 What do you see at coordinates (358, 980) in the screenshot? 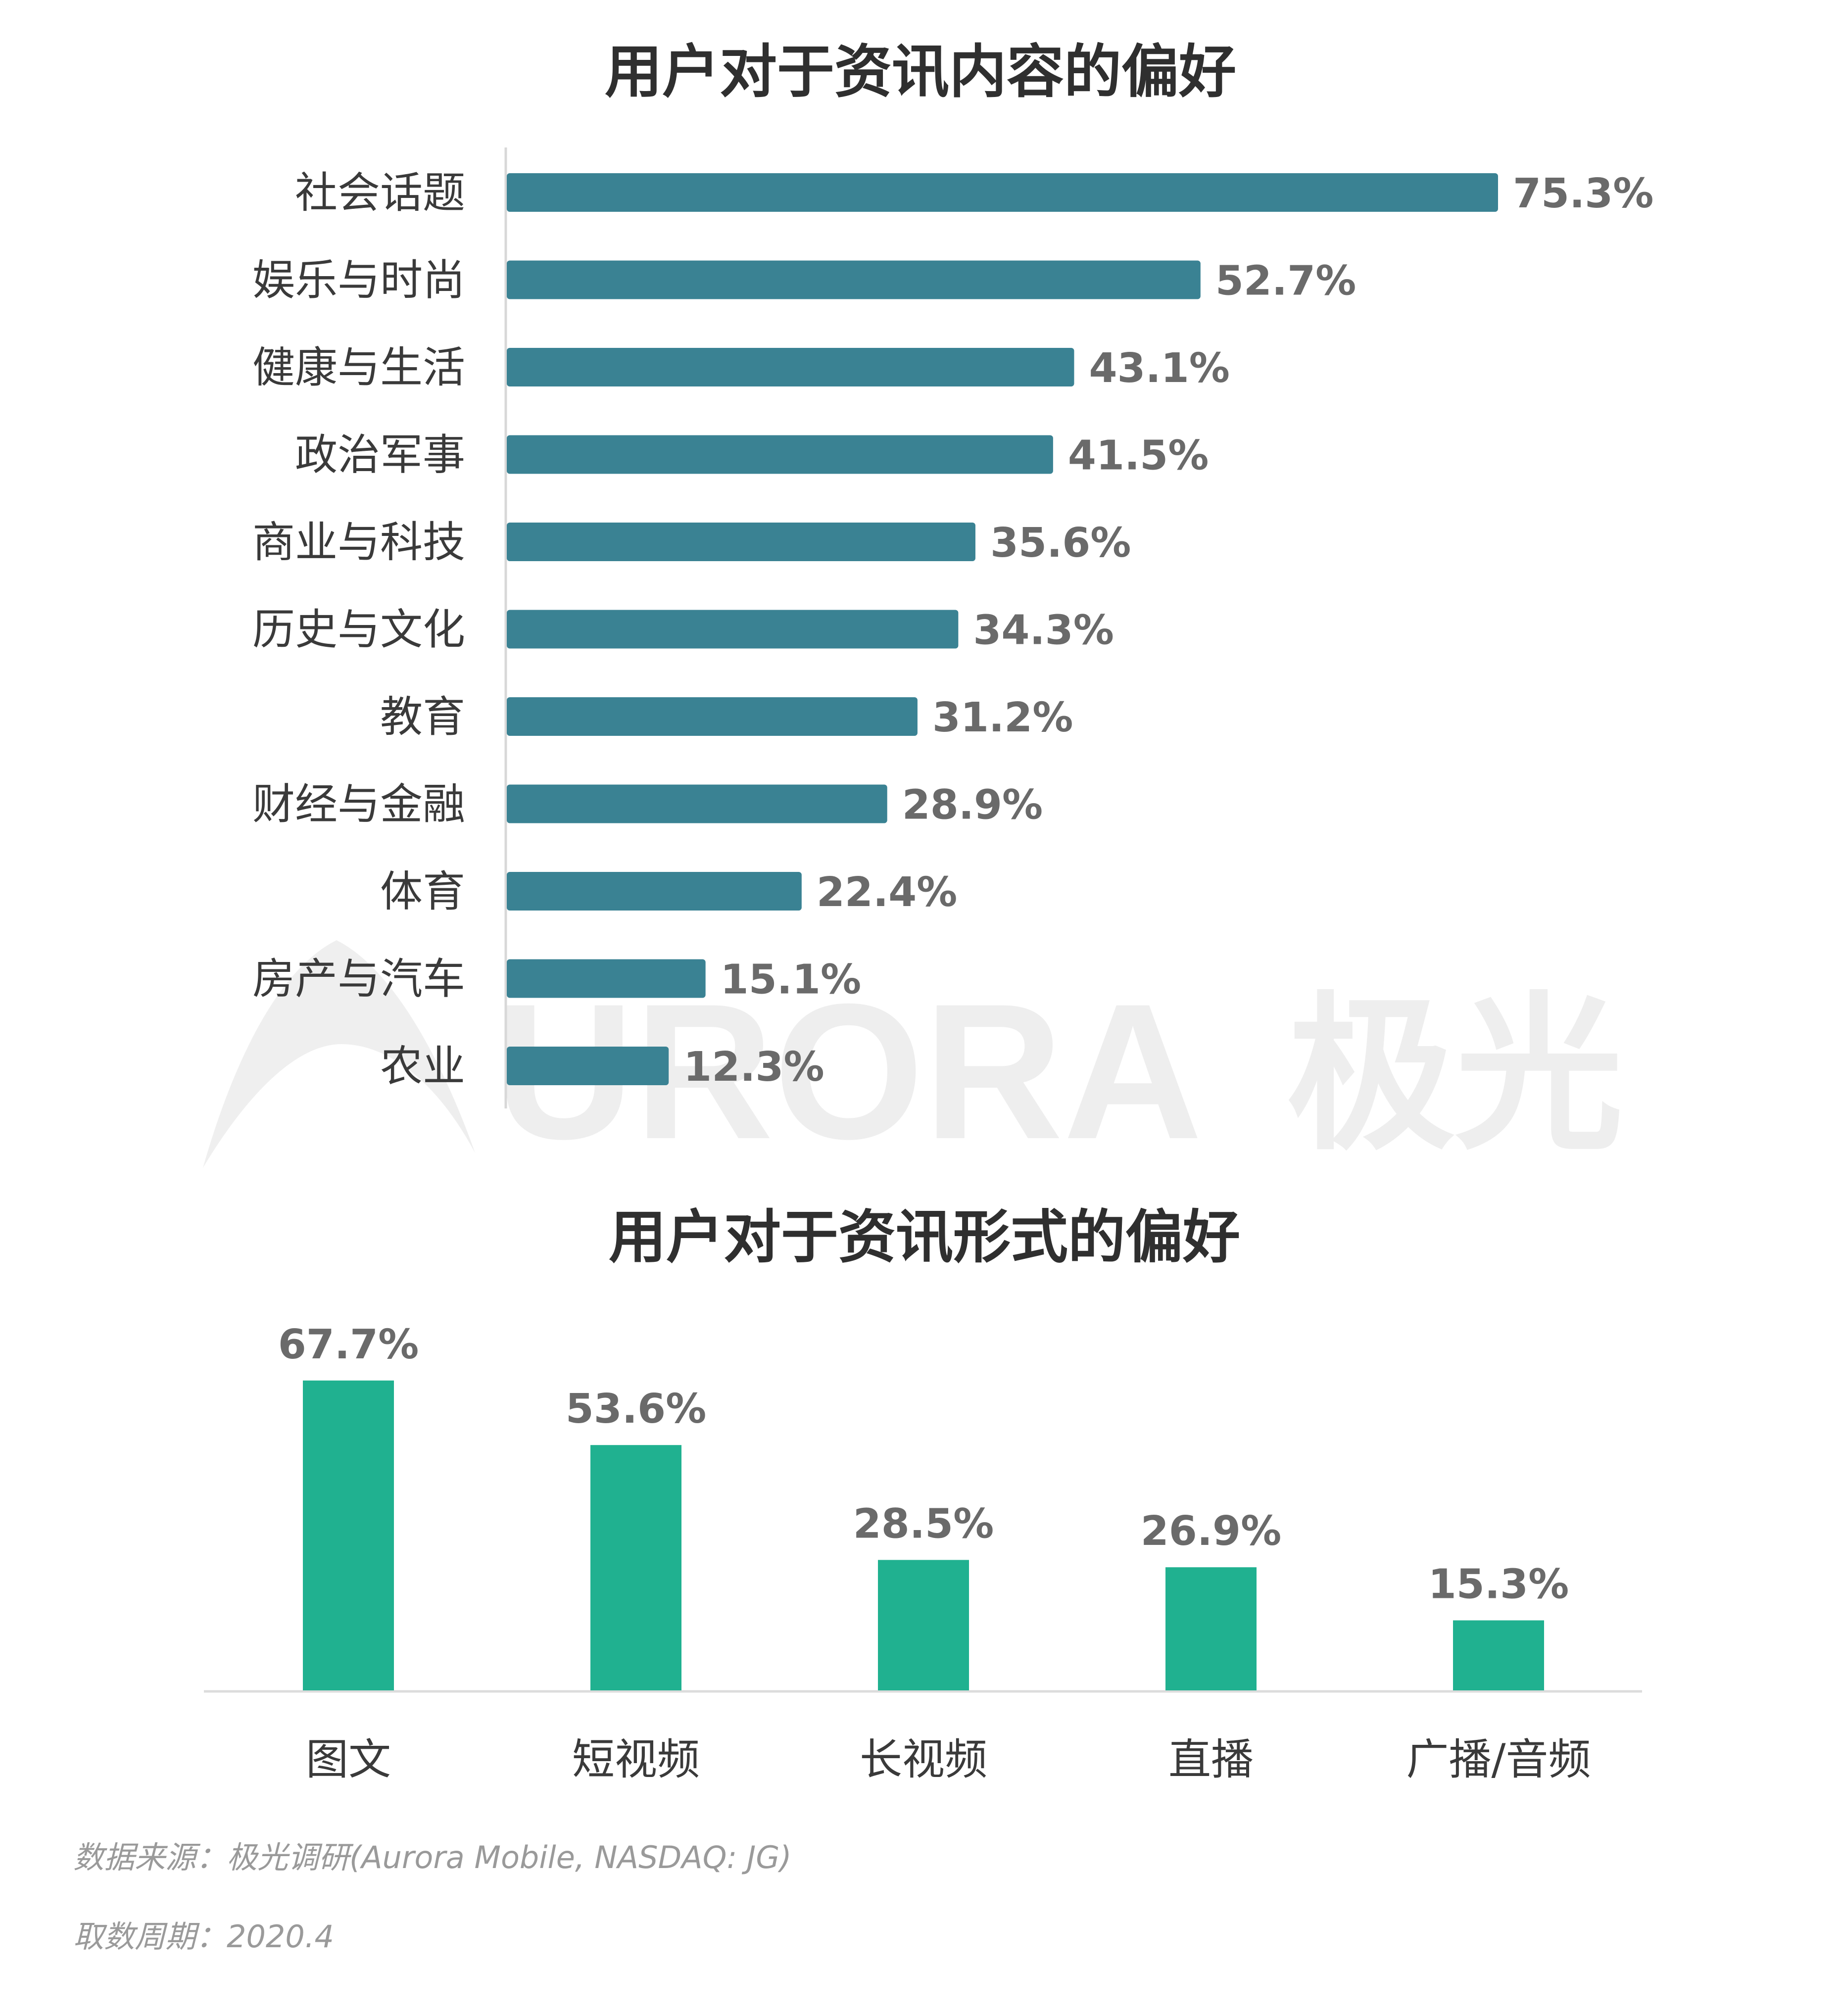
I see `content-category-label: 房产与汽车` at bounding box center [358, 980].